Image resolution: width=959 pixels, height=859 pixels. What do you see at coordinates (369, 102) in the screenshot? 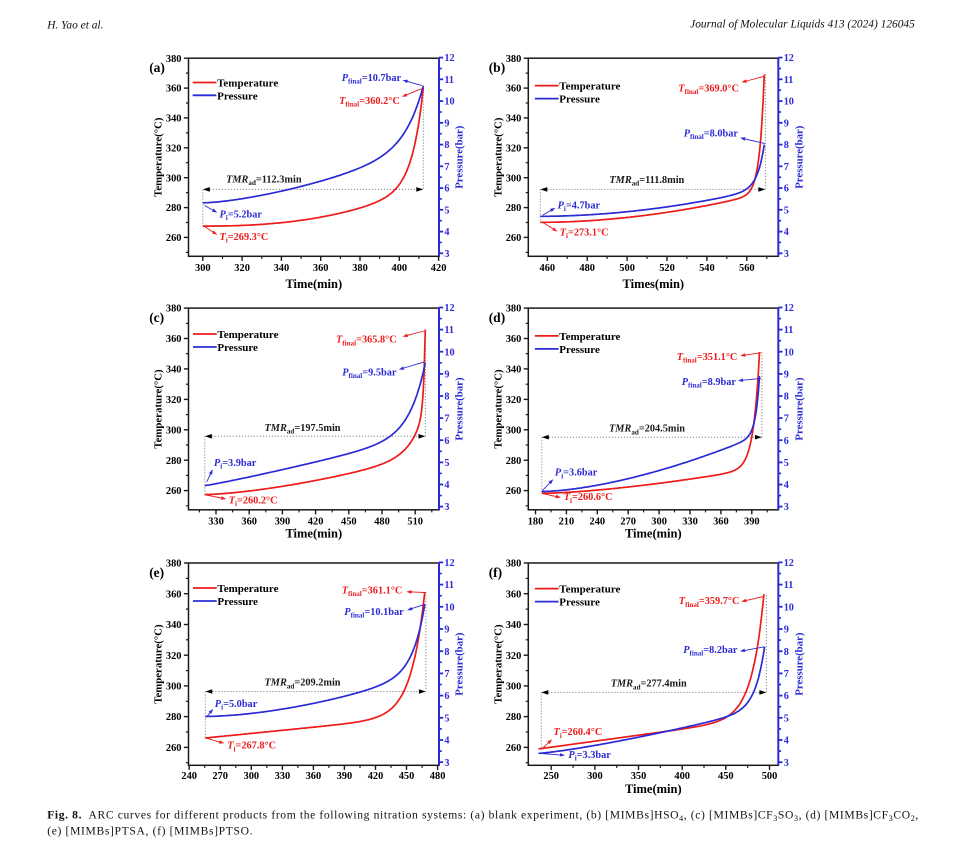
I see `svg-text: Tfinal=360.2°C` at bounding box center [369, 102].